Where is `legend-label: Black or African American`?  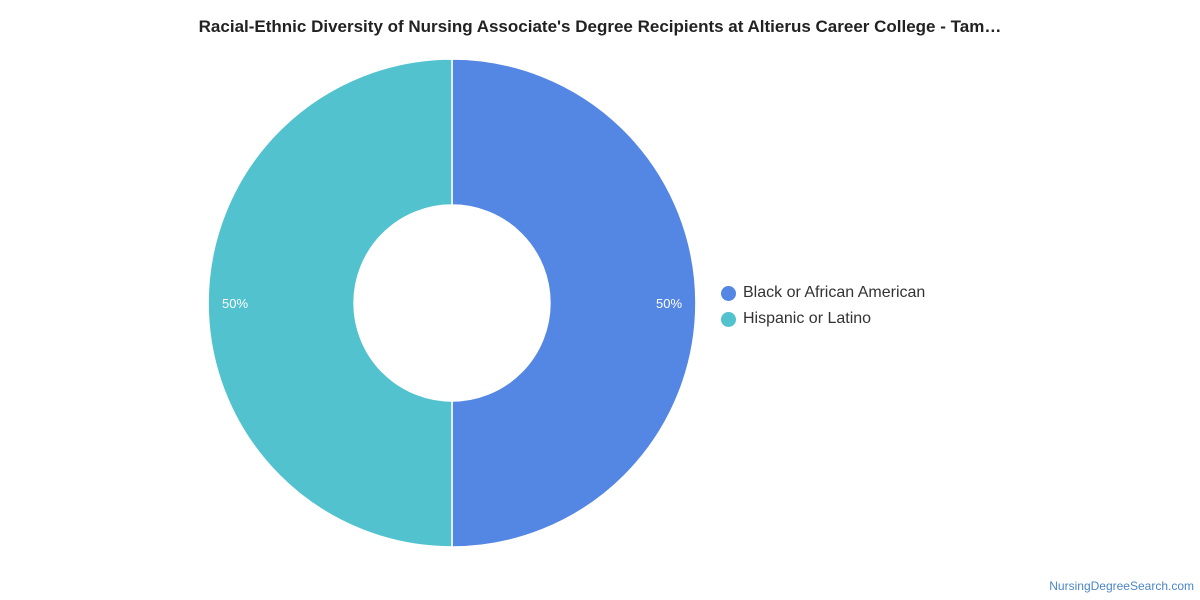 legend-label: Black or African American is located at coordinates (834, 292).